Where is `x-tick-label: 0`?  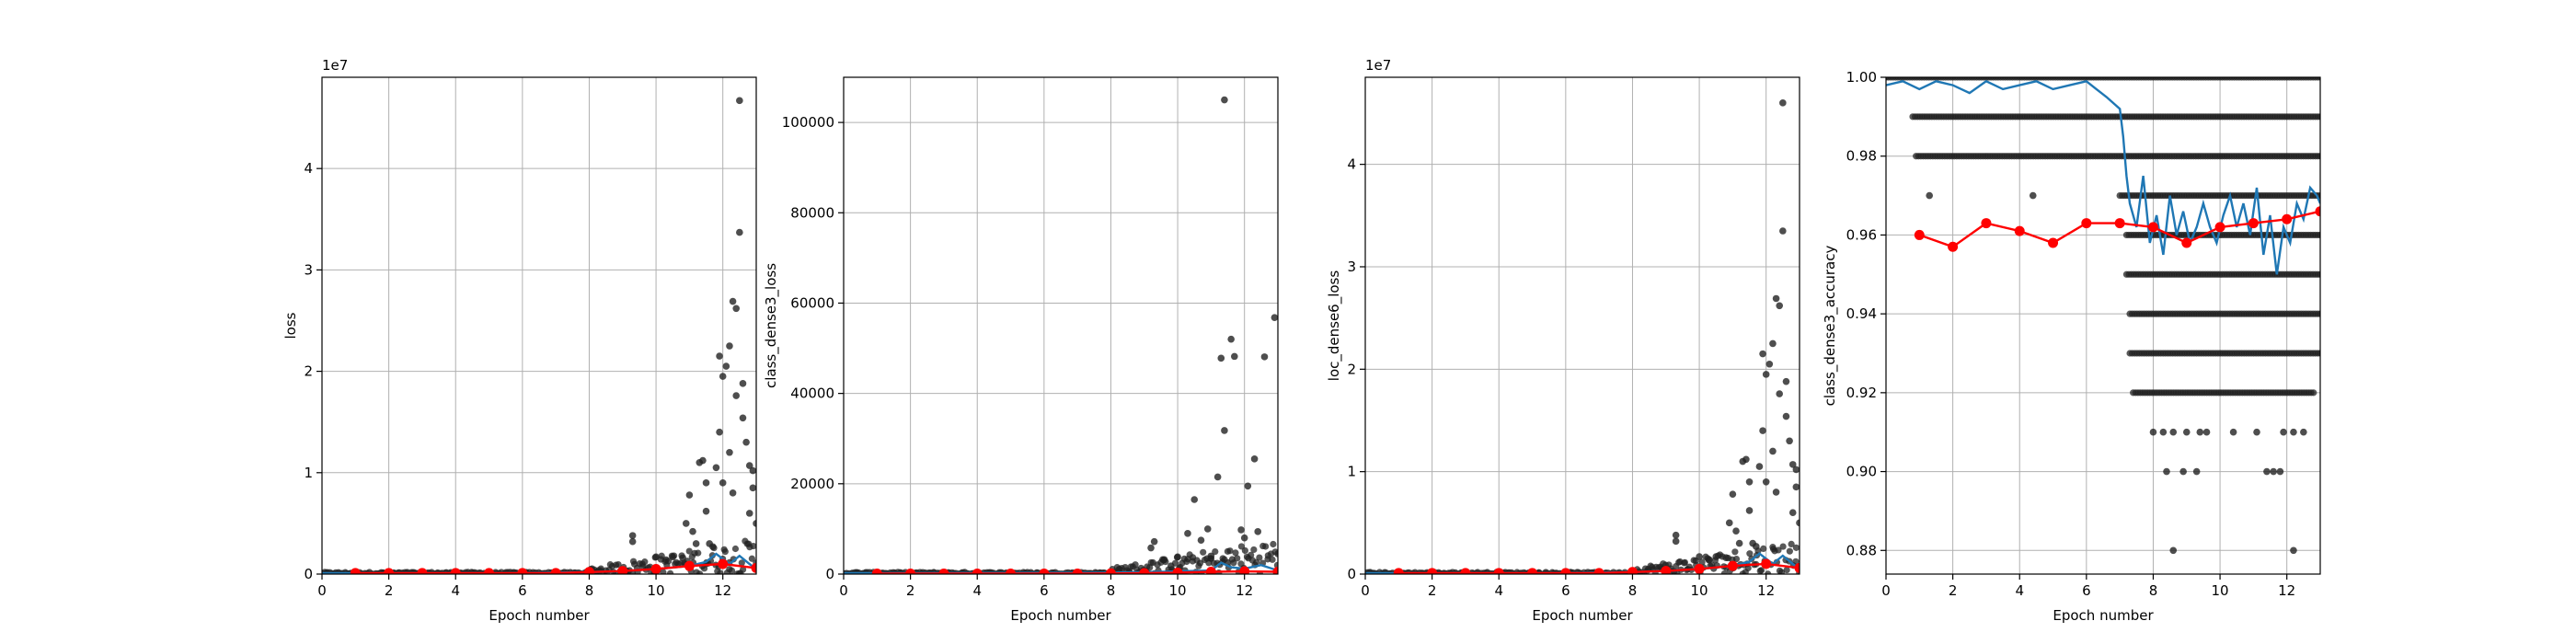
x-tick-label: 0 is located at coordinates (843, 590).